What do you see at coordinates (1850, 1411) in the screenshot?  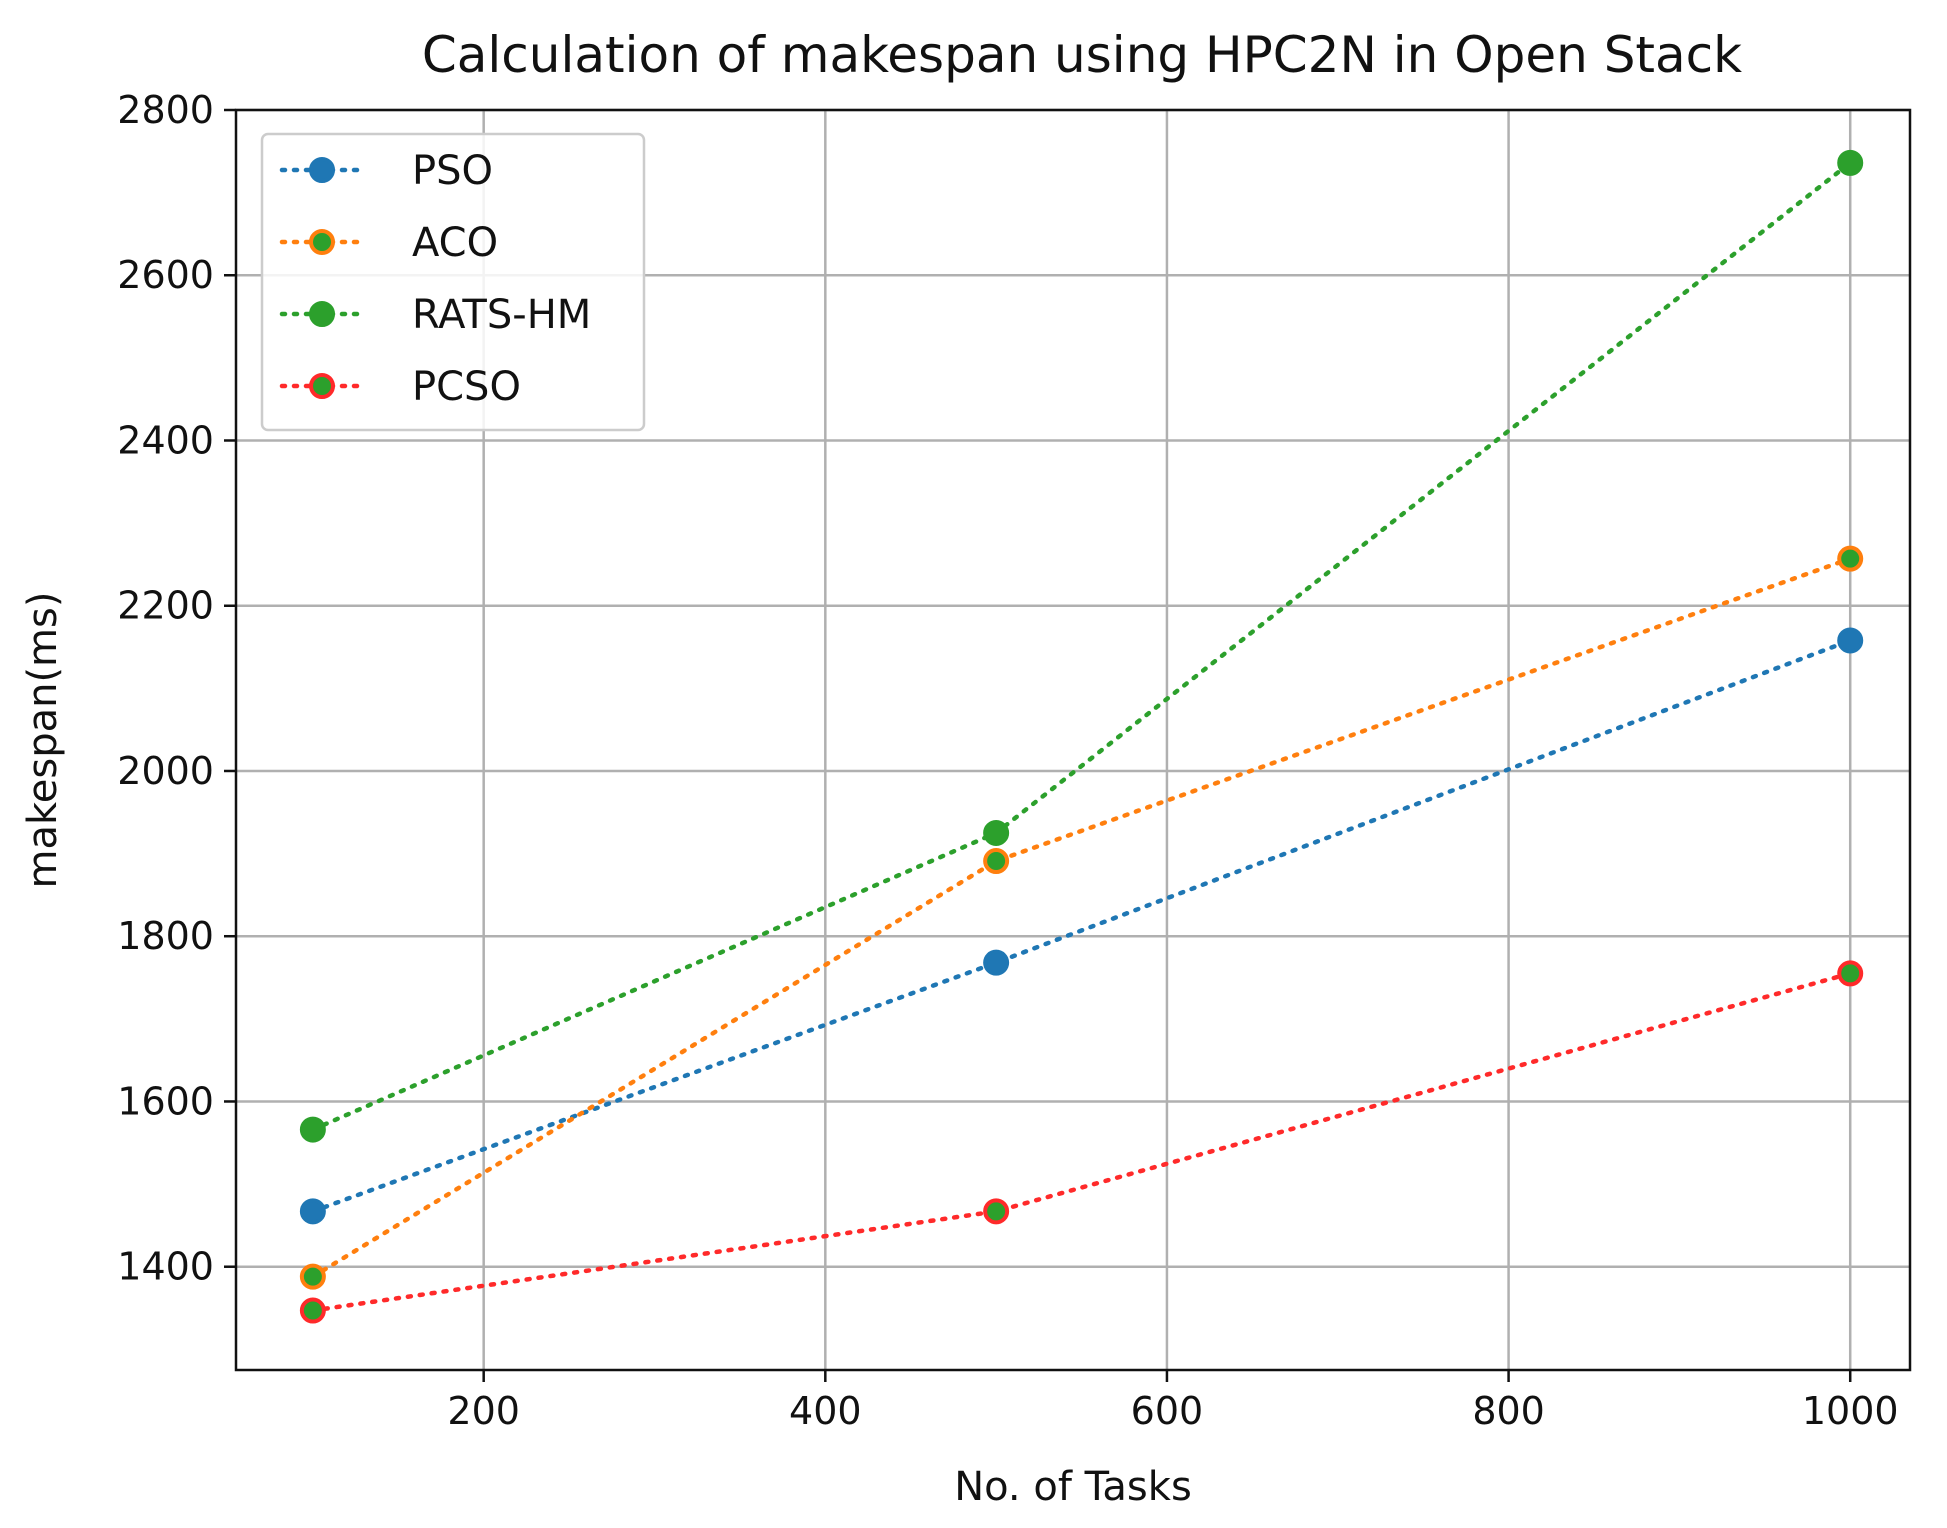 I see `x-tick-label: 1000` at bounding box center [1850, 1411].